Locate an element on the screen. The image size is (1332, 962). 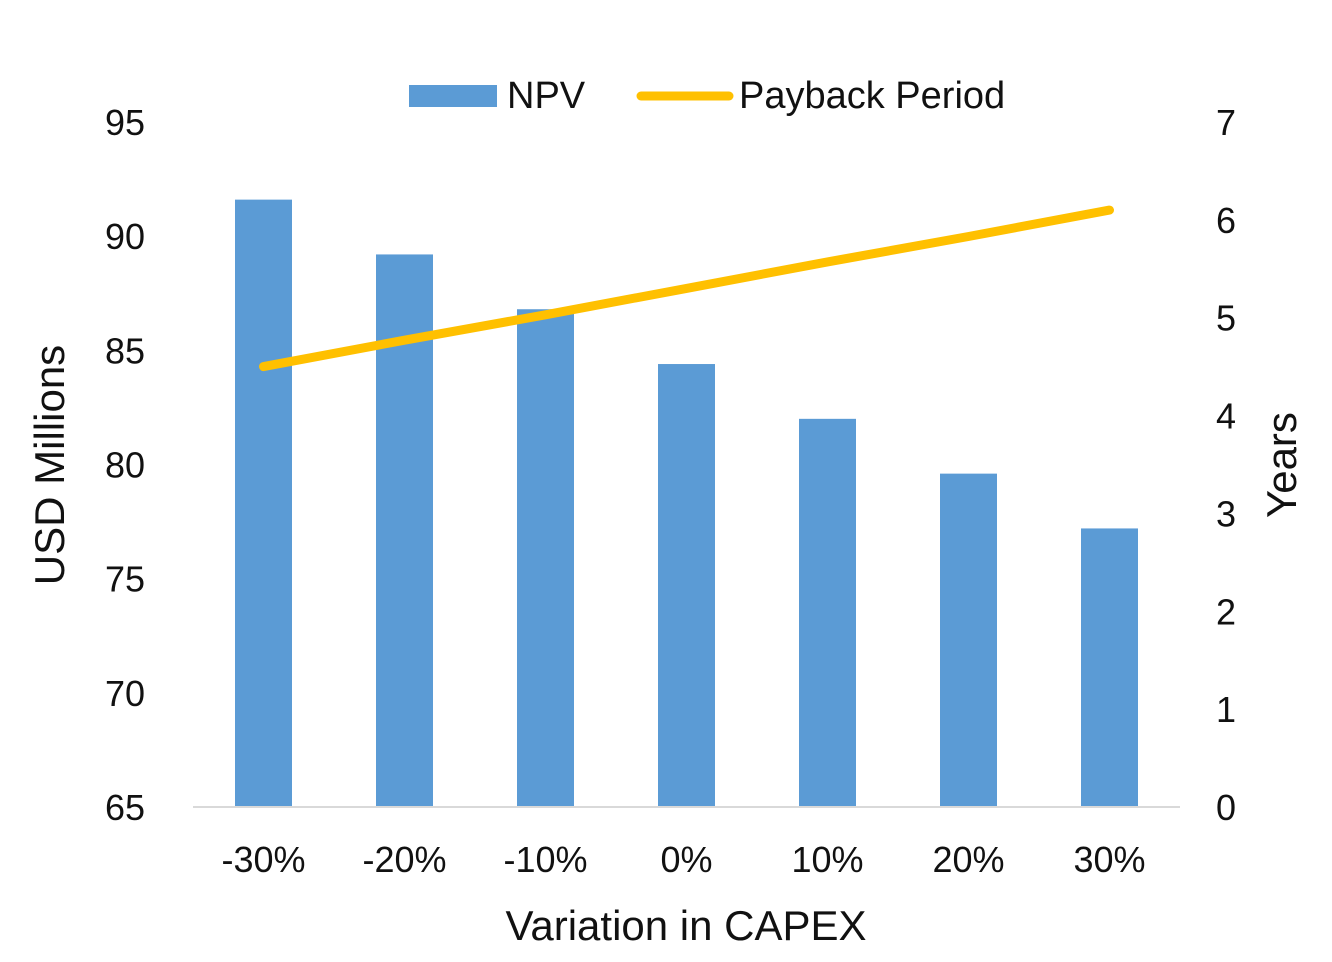
legend: NPV Payback Period is located at coordinates (707, 96).